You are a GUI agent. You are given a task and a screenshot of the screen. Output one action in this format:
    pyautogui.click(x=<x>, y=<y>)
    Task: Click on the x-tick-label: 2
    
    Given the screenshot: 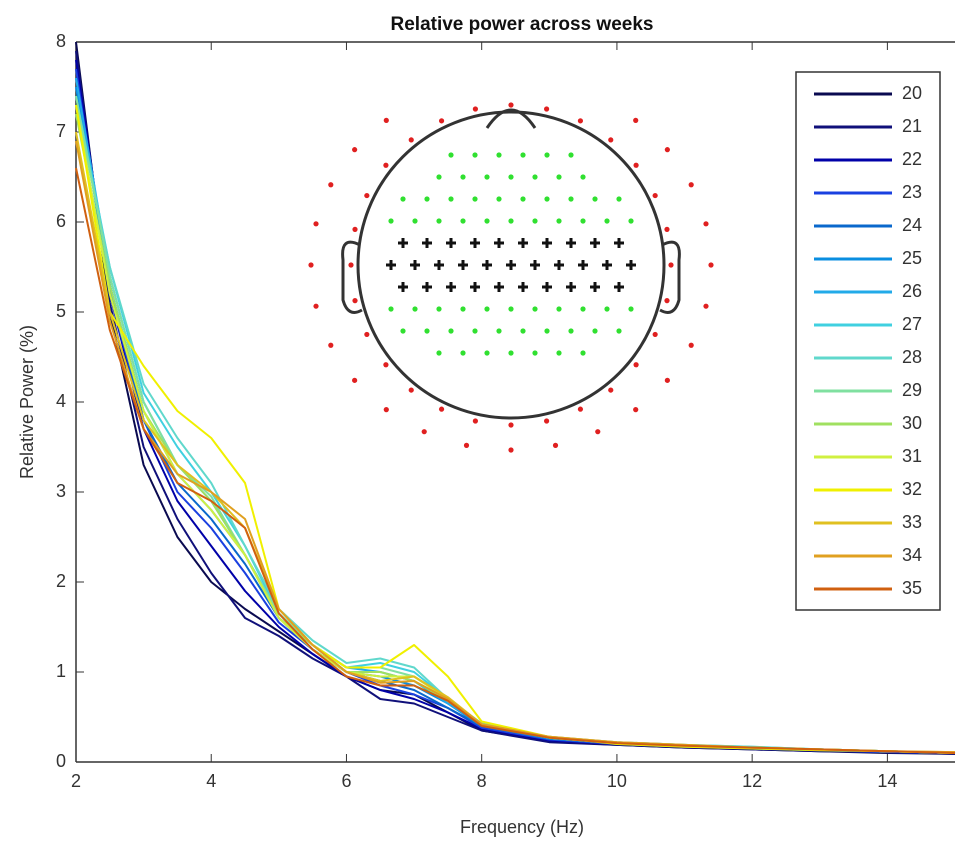 What is the action you would take?
    pyautogui.click(x=76, y=781)
    